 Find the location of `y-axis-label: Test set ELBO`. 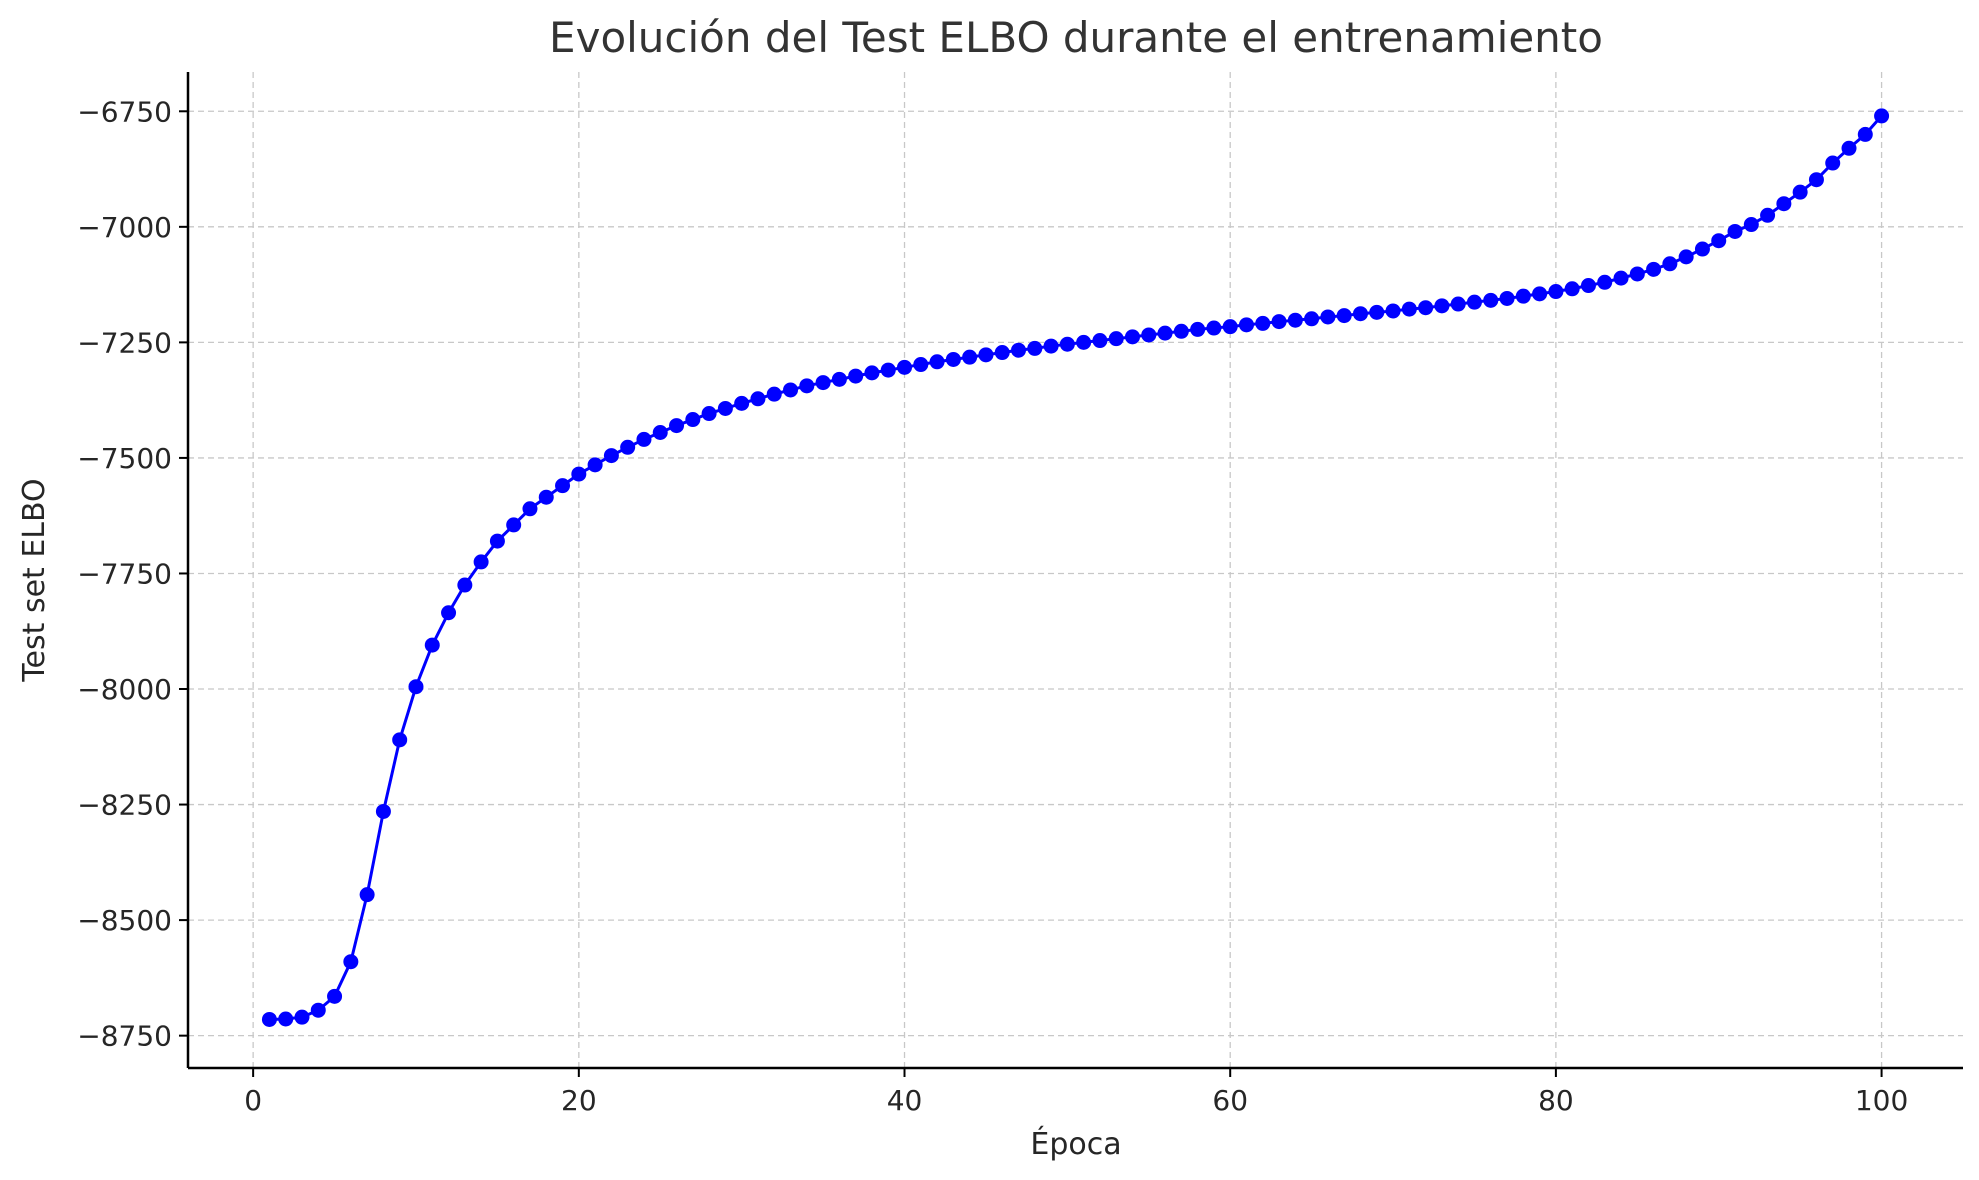

y-axis-label: Test set ELBO is located at coordinates (34, 580).